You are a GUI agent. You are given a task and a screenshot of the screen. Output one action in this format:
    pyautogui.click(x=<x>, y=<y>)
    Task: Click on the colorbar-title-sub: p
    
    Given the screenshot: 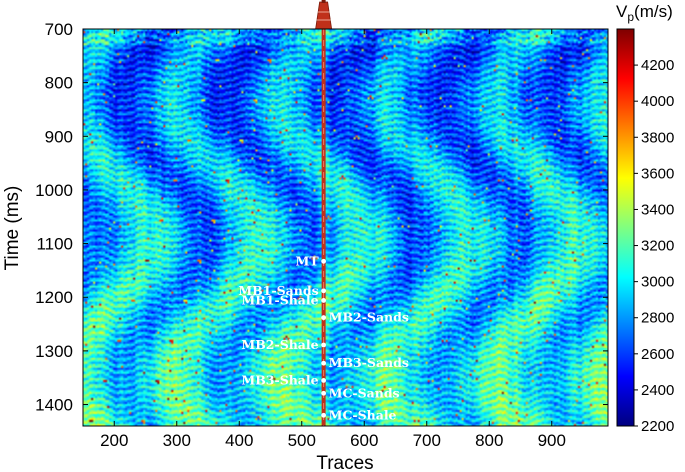 What is the action you would take?
    pyautogui.click(x=630, y=17)
    